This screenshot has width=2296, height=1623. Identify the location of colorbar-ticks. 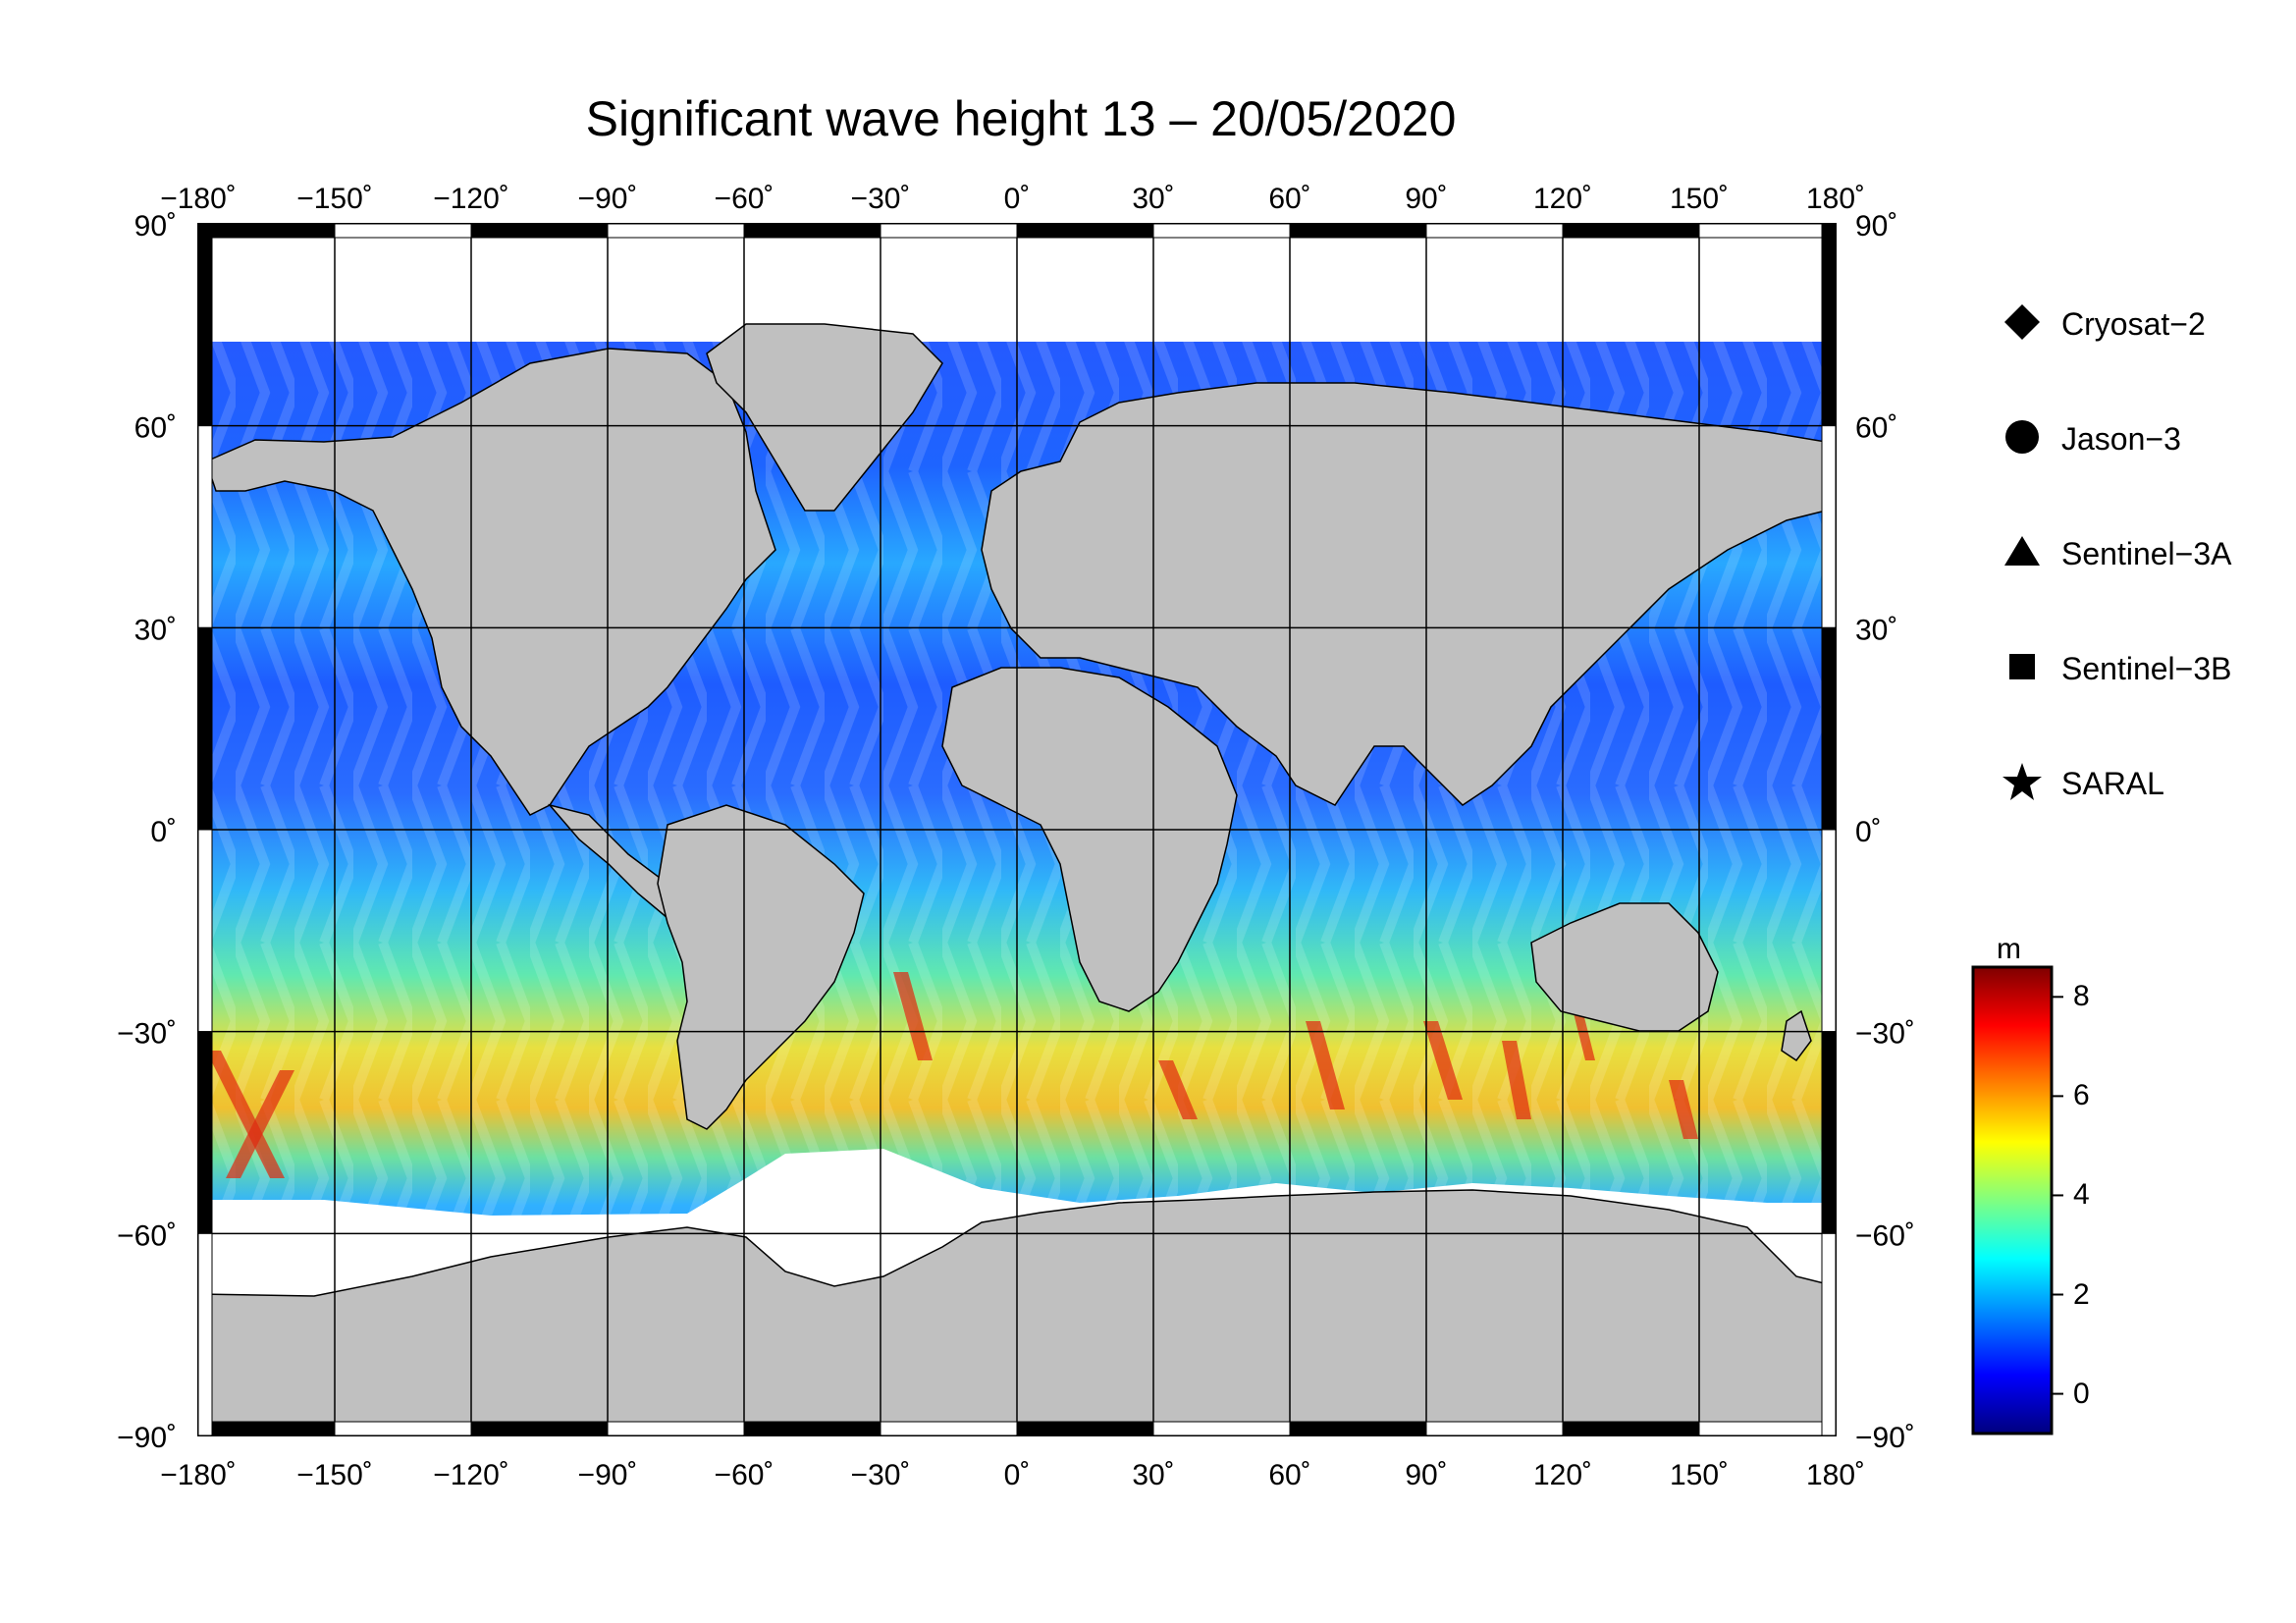
(2057, 1195).